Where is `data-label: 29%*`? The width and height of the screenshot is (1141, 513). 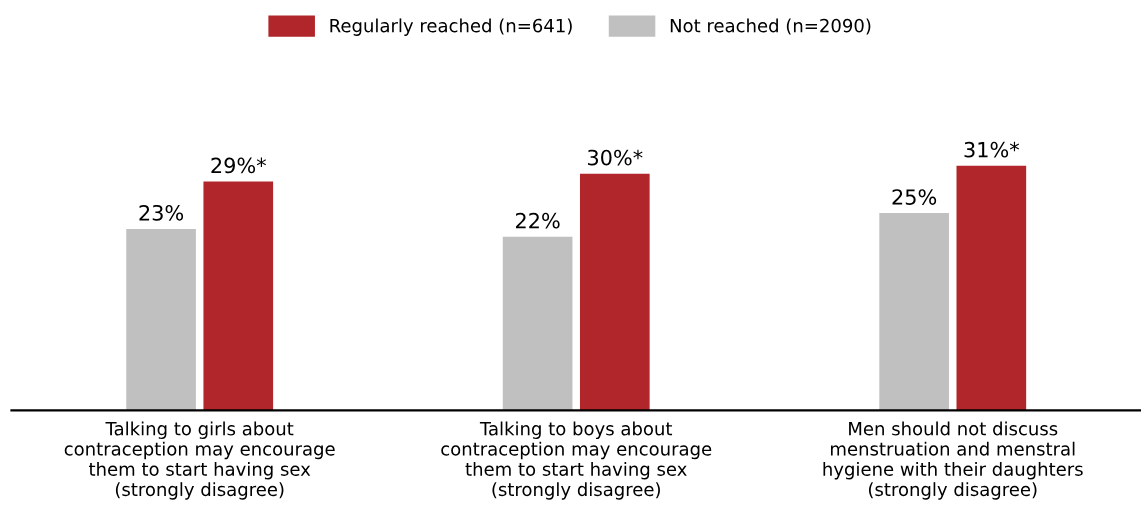 data-label: 29%* is located at coordinates (239, 165).